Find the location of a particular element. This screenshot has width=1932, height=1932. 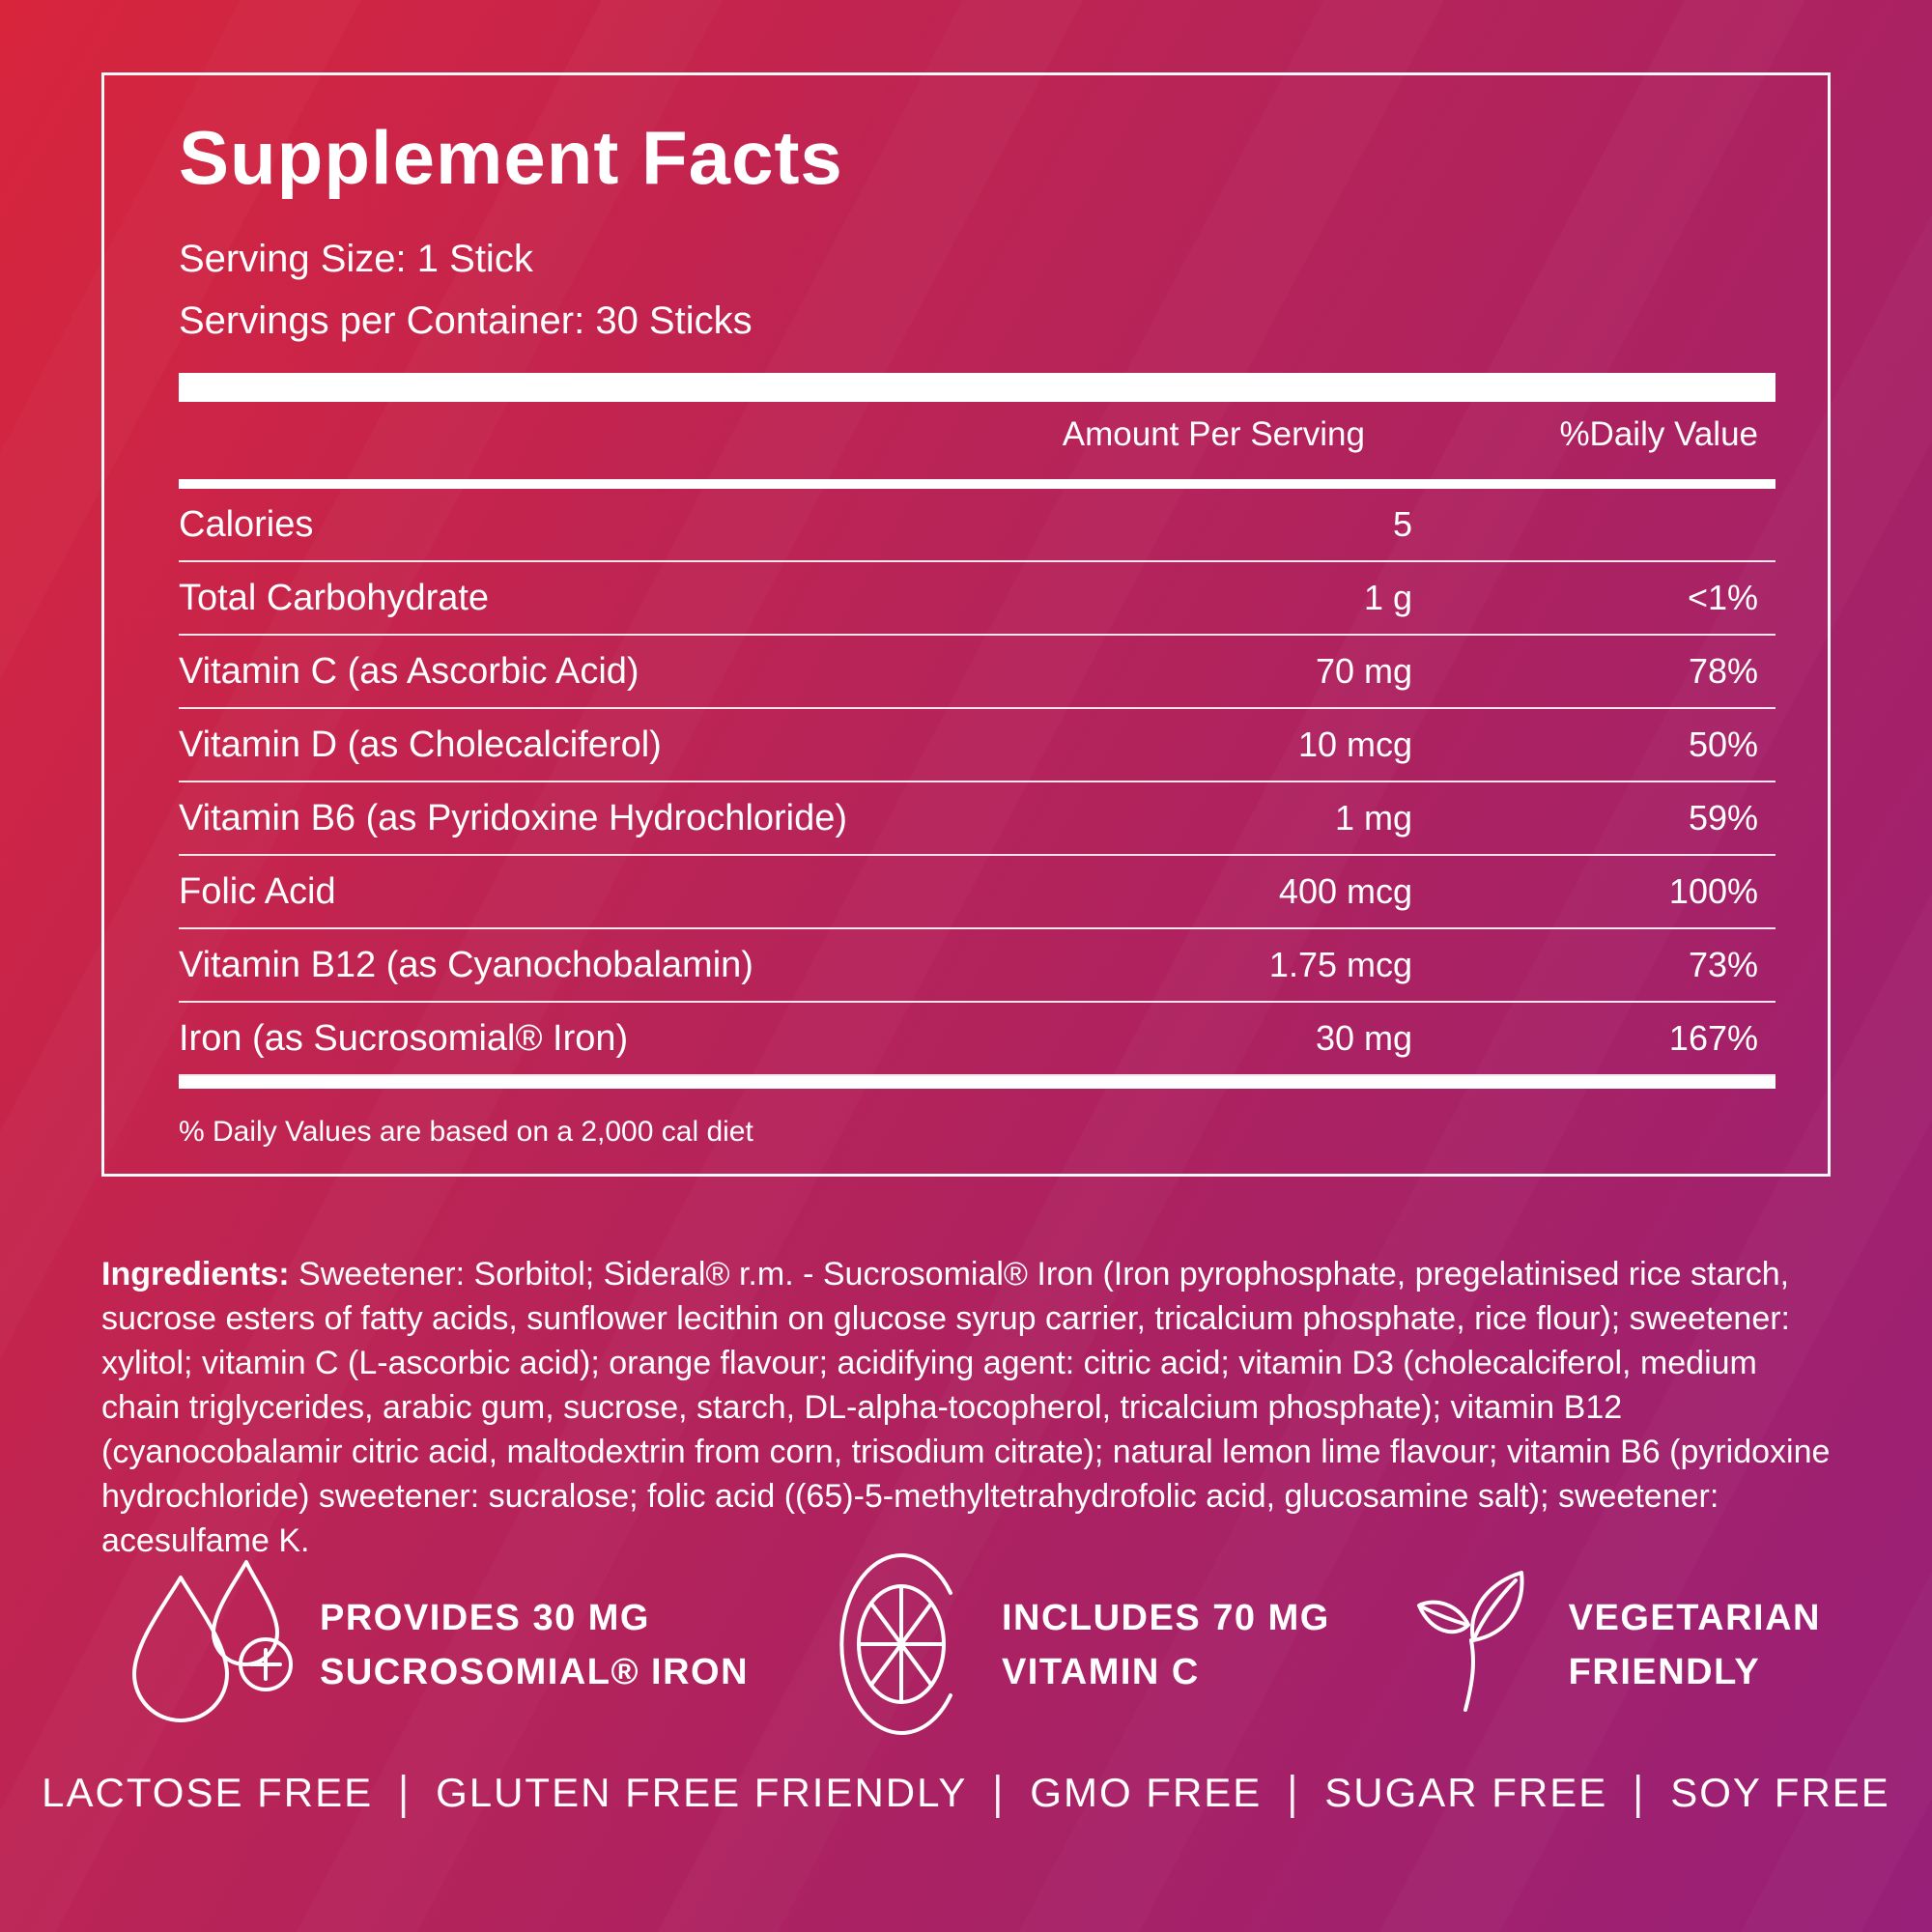

table-bottom-bar is located at coordinates (977, 1082).